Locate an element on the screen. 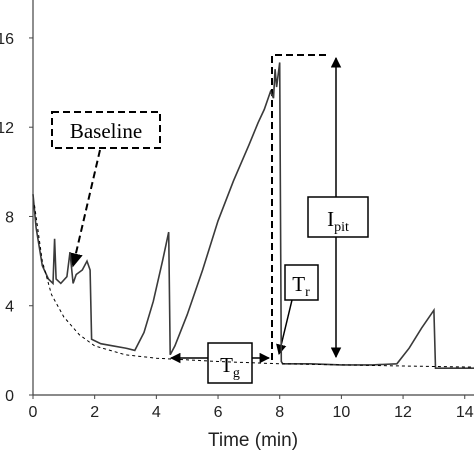 This screenshot has height=474, width=474. y-tick-label: 4 is located at coordinates (9, 307).